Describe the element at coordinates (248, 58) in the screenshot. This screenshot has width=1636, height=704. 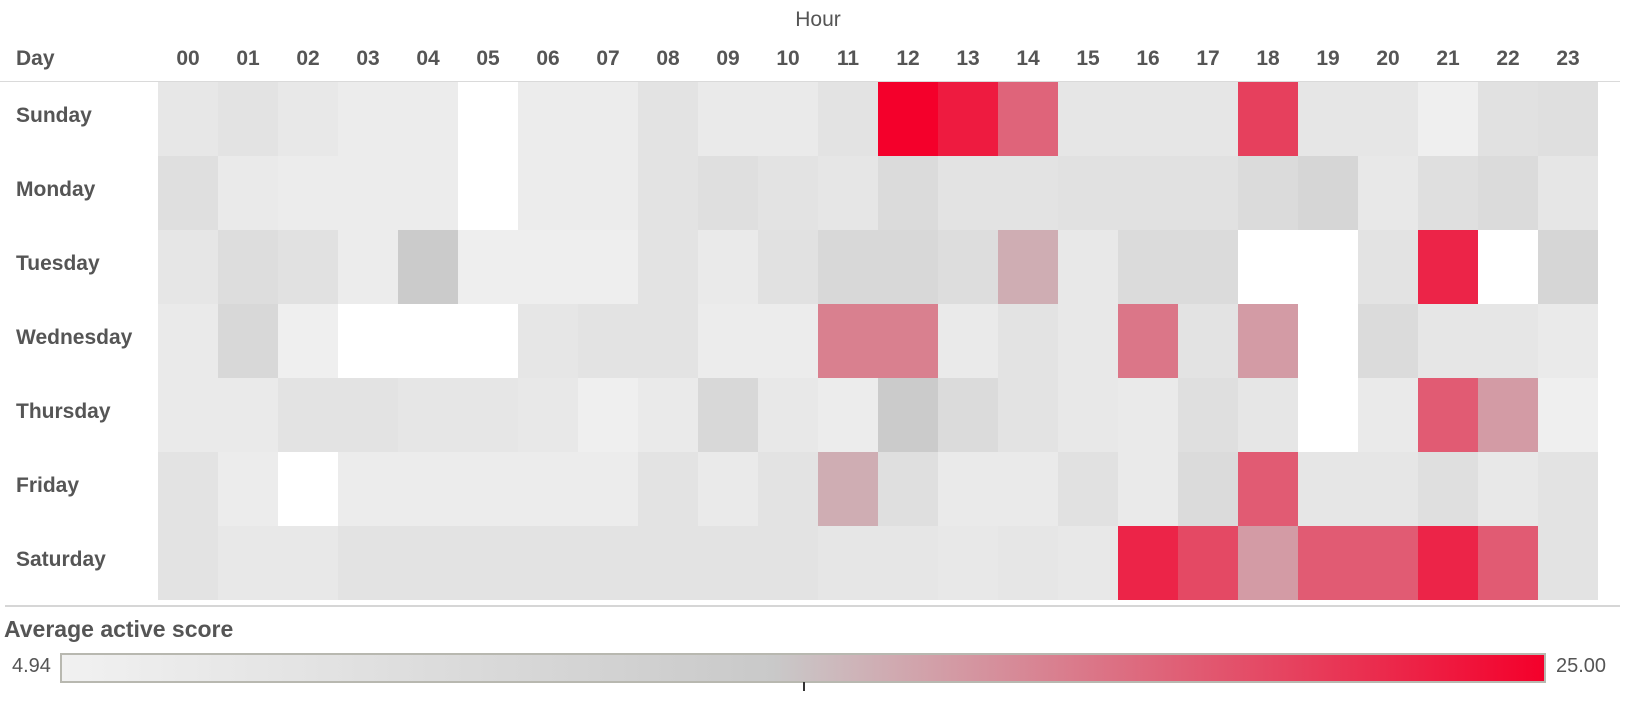
I see `hour-tick-01: 01` at that location.